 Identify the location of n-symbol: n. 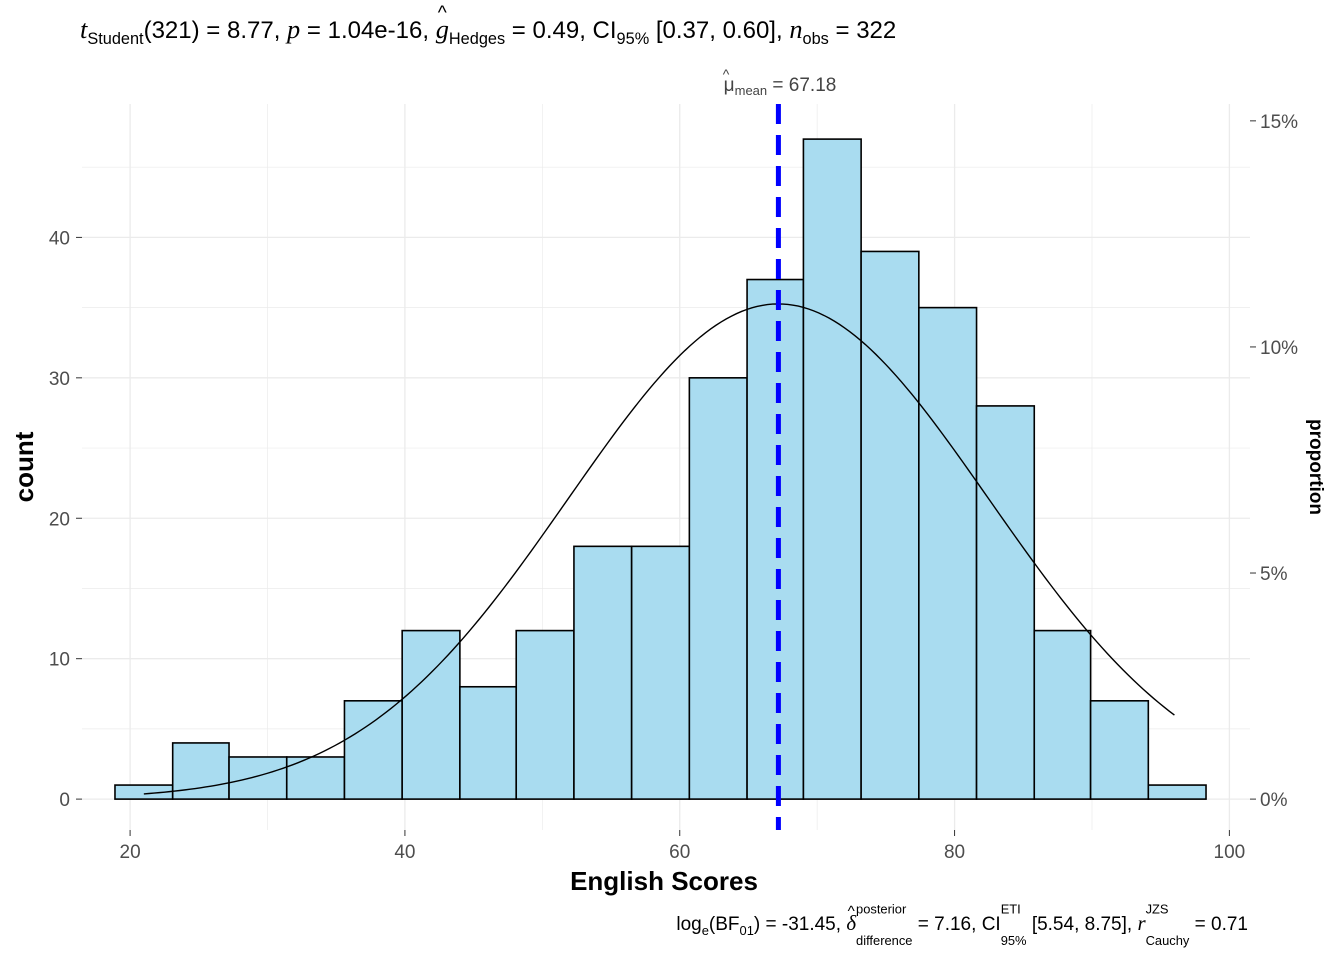
(796, 29).